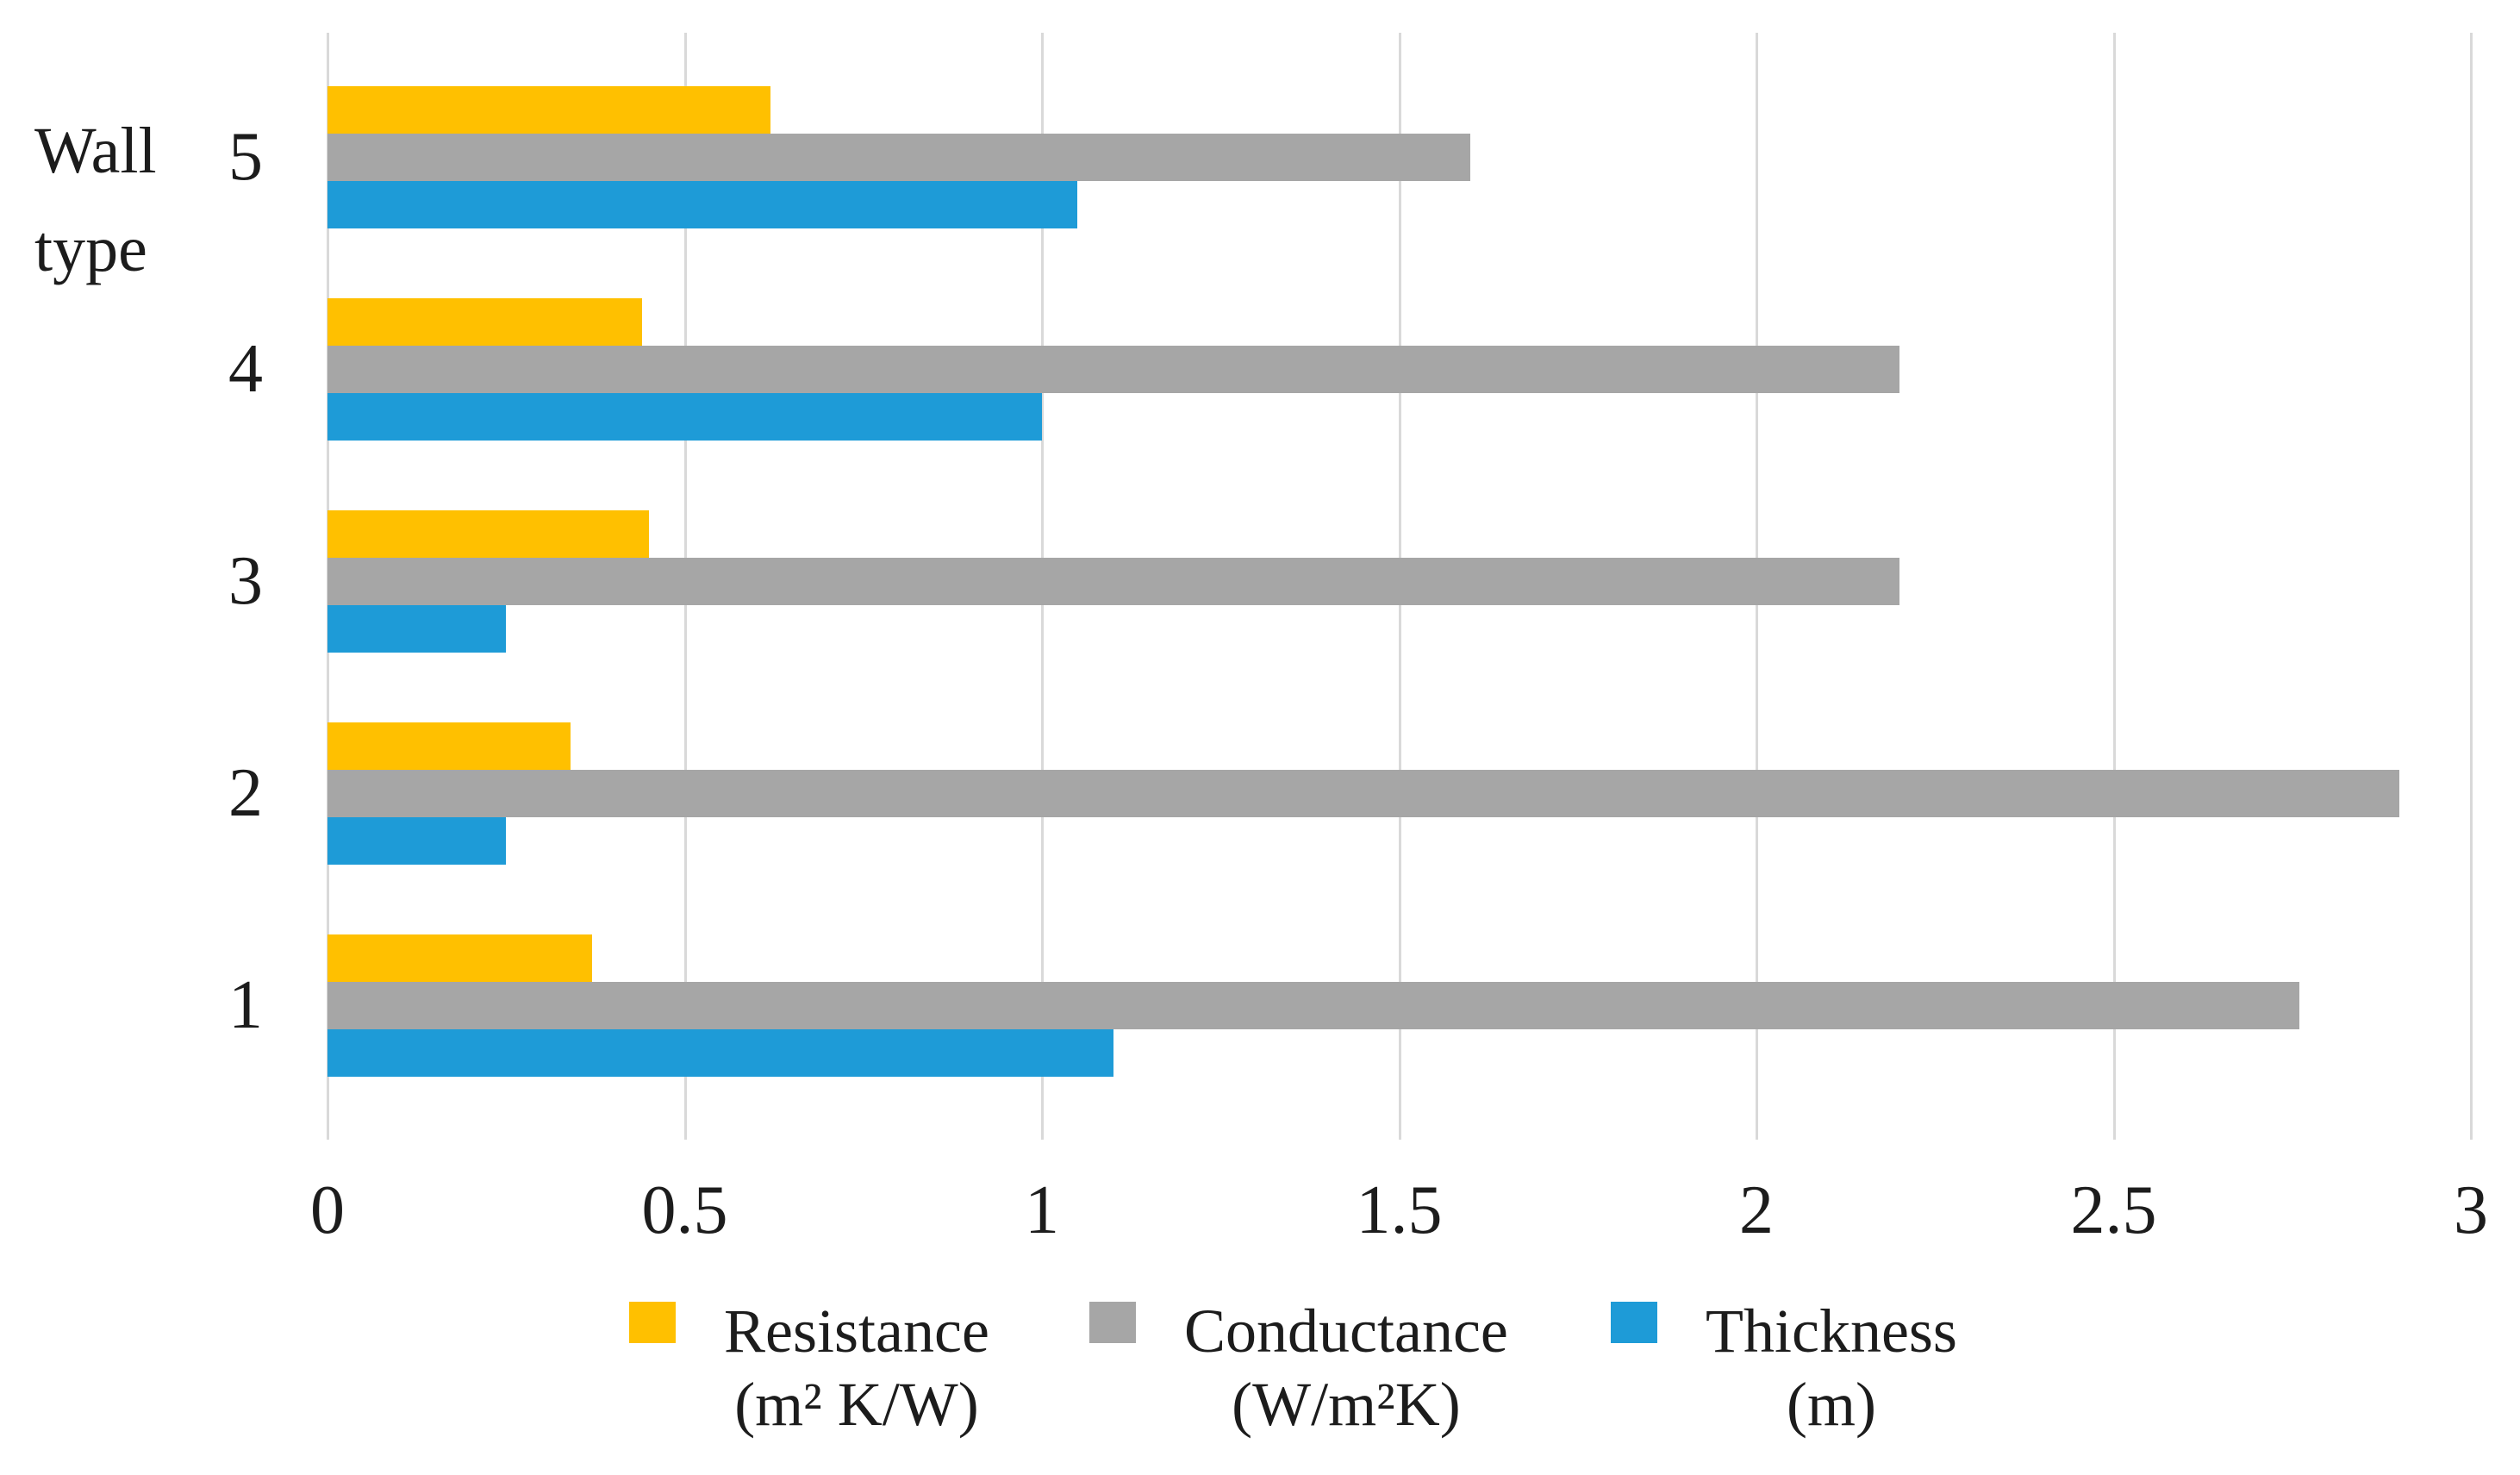  Describe the element at coordinates (685, 1210) in the screenshot. I see `x-tick-label-0.5: 0.5` at that location.